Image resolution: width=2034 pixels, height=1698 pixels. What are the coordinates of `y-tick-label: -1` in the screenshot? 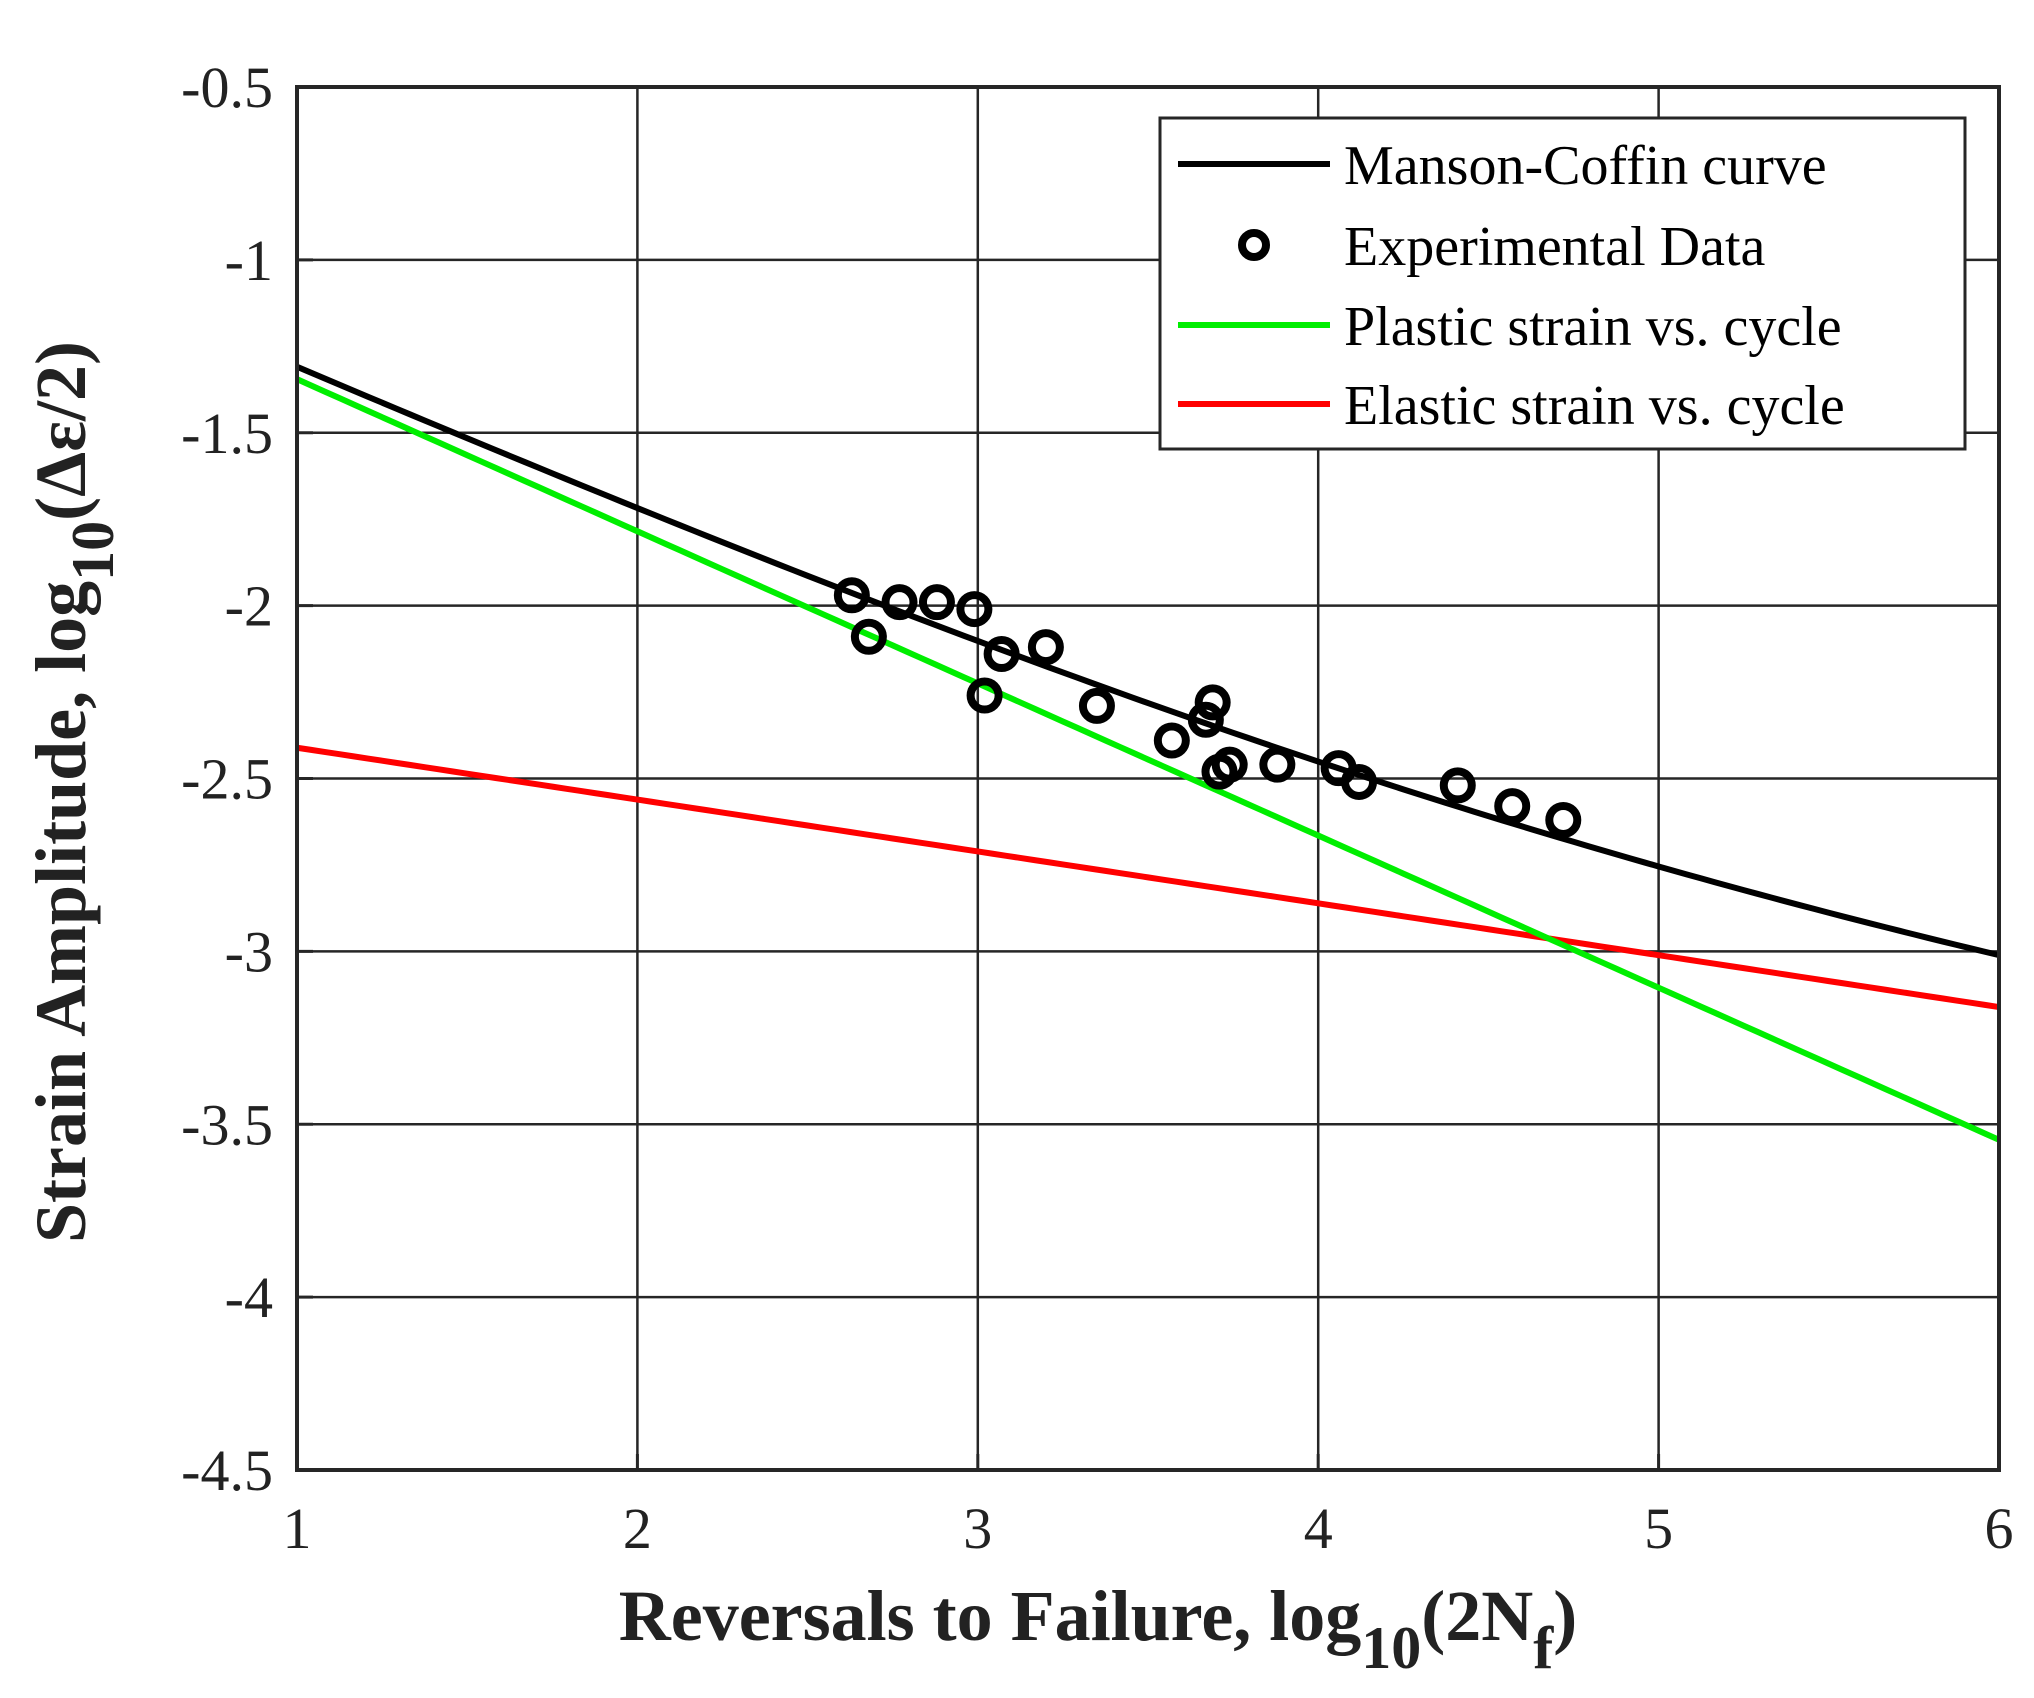 It's located at (249, 260).